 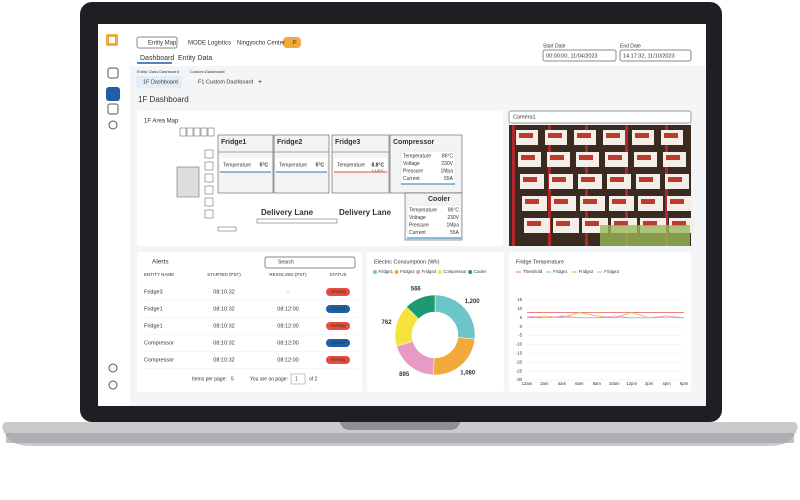 What do you see at coordinates (454, 210) in the screenshot?
I see `reading-value: 86°C` at bounding box center [454, 210].